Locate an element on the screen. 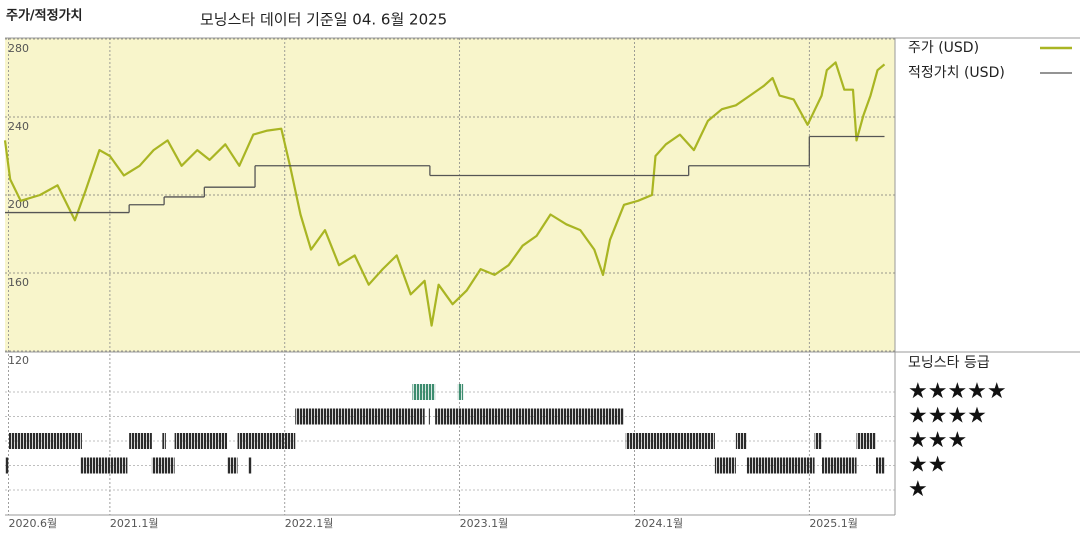 The height and width of the screenshot is (540, 1080). legend-label: 주가 (USD) is located at coordinates (943, 48).